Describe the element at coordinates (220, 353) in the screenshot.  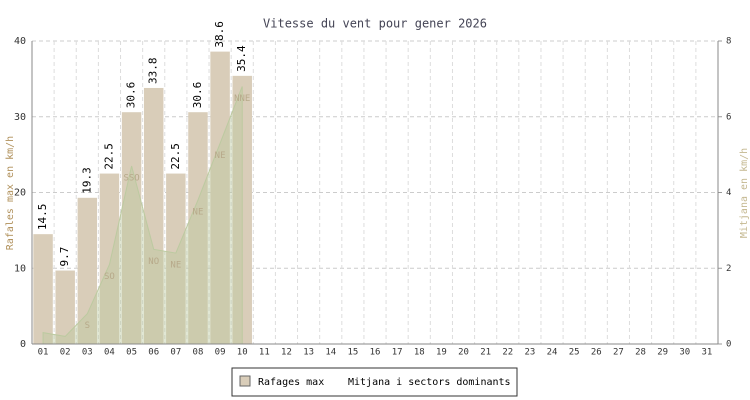
I see `x-tick-label: 09` at that location.